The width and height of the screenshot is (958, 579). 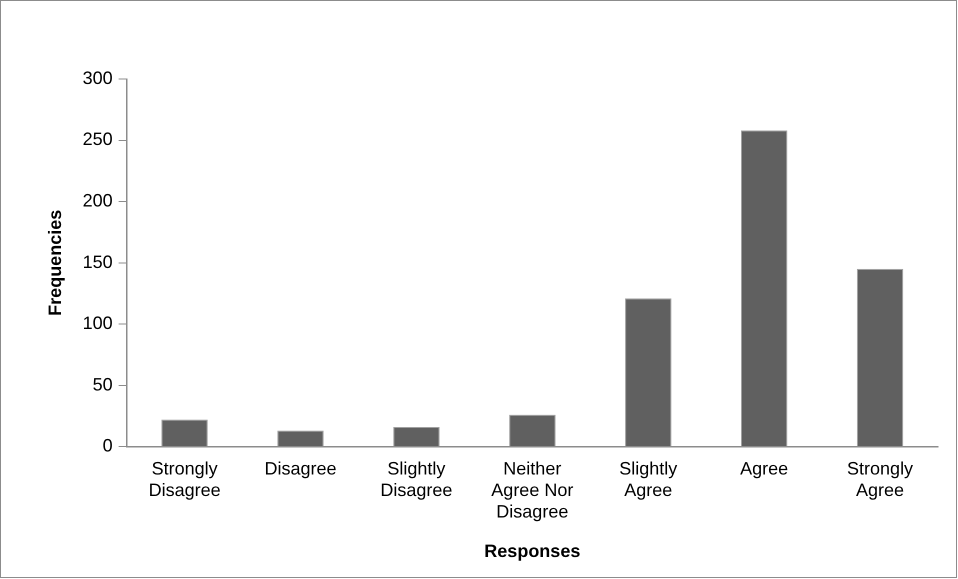 What do you see at coordinates (300, 468) in the screenshot?
I see `x-tick-label: Disagree` at bounding box center [300, 468].